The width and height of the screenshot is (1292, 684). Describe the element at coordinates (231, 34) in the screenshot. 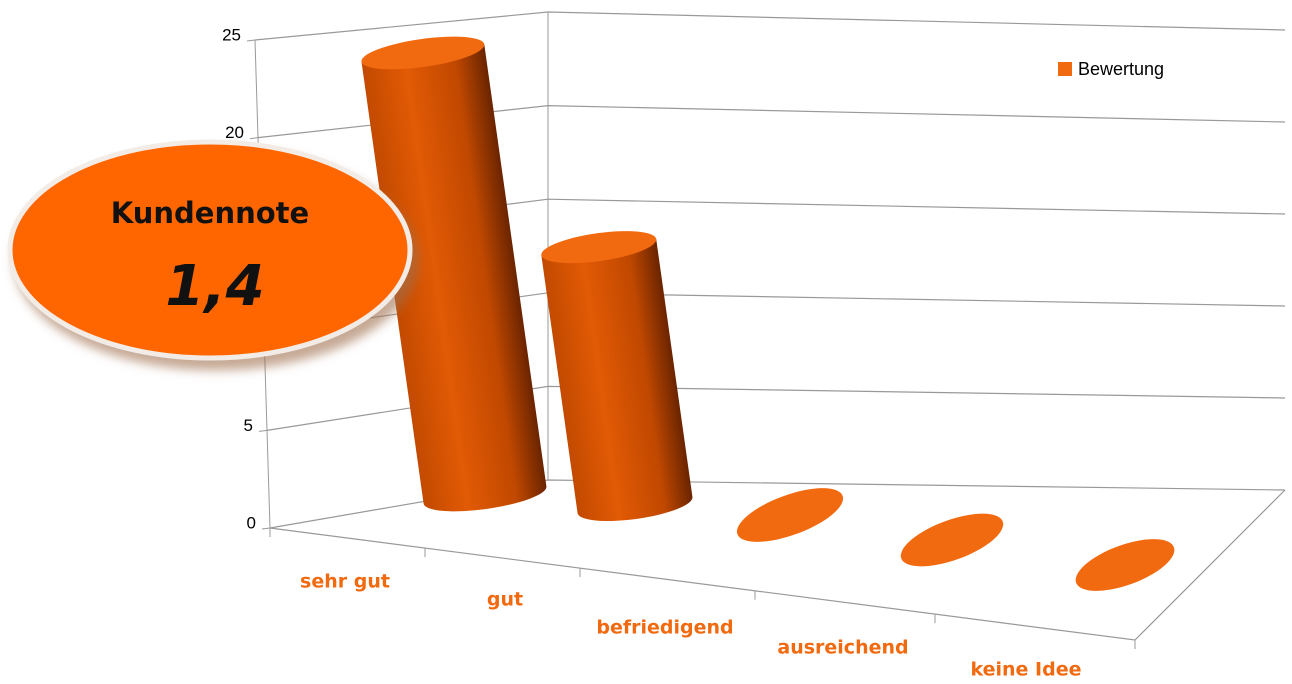

I see `y-tick-label: 25` at that location.